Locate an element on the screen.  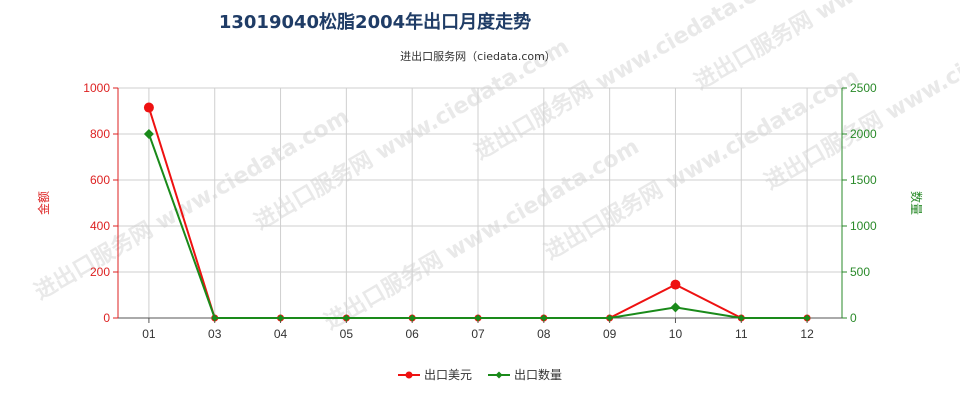
x-tick-label: 05 is located at coordinates (347, 334).